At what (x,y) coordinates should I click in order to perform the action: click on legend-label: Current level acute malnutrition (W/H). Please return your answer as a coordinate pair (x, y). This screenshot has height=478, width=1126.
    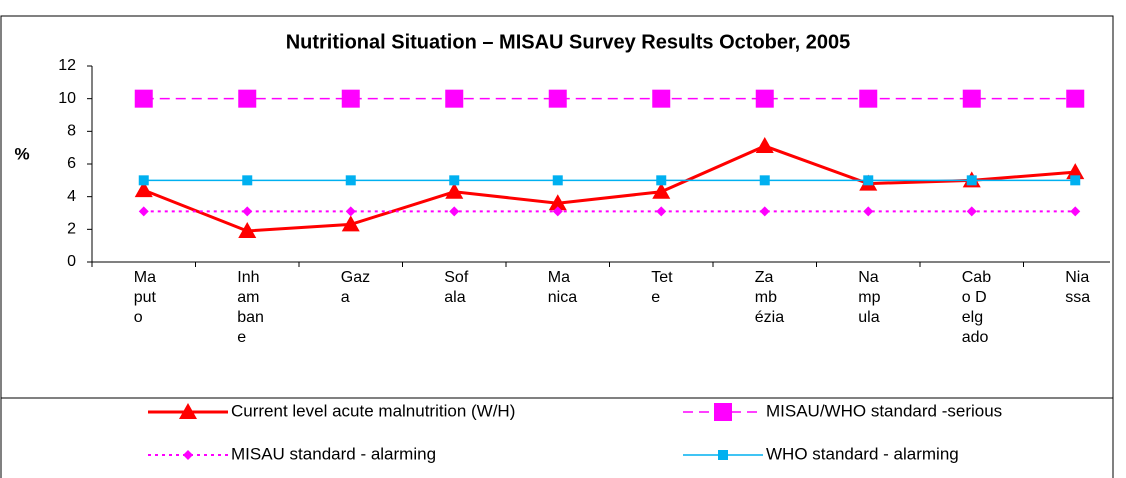
    Looking at the image, I should click on (373, 410).